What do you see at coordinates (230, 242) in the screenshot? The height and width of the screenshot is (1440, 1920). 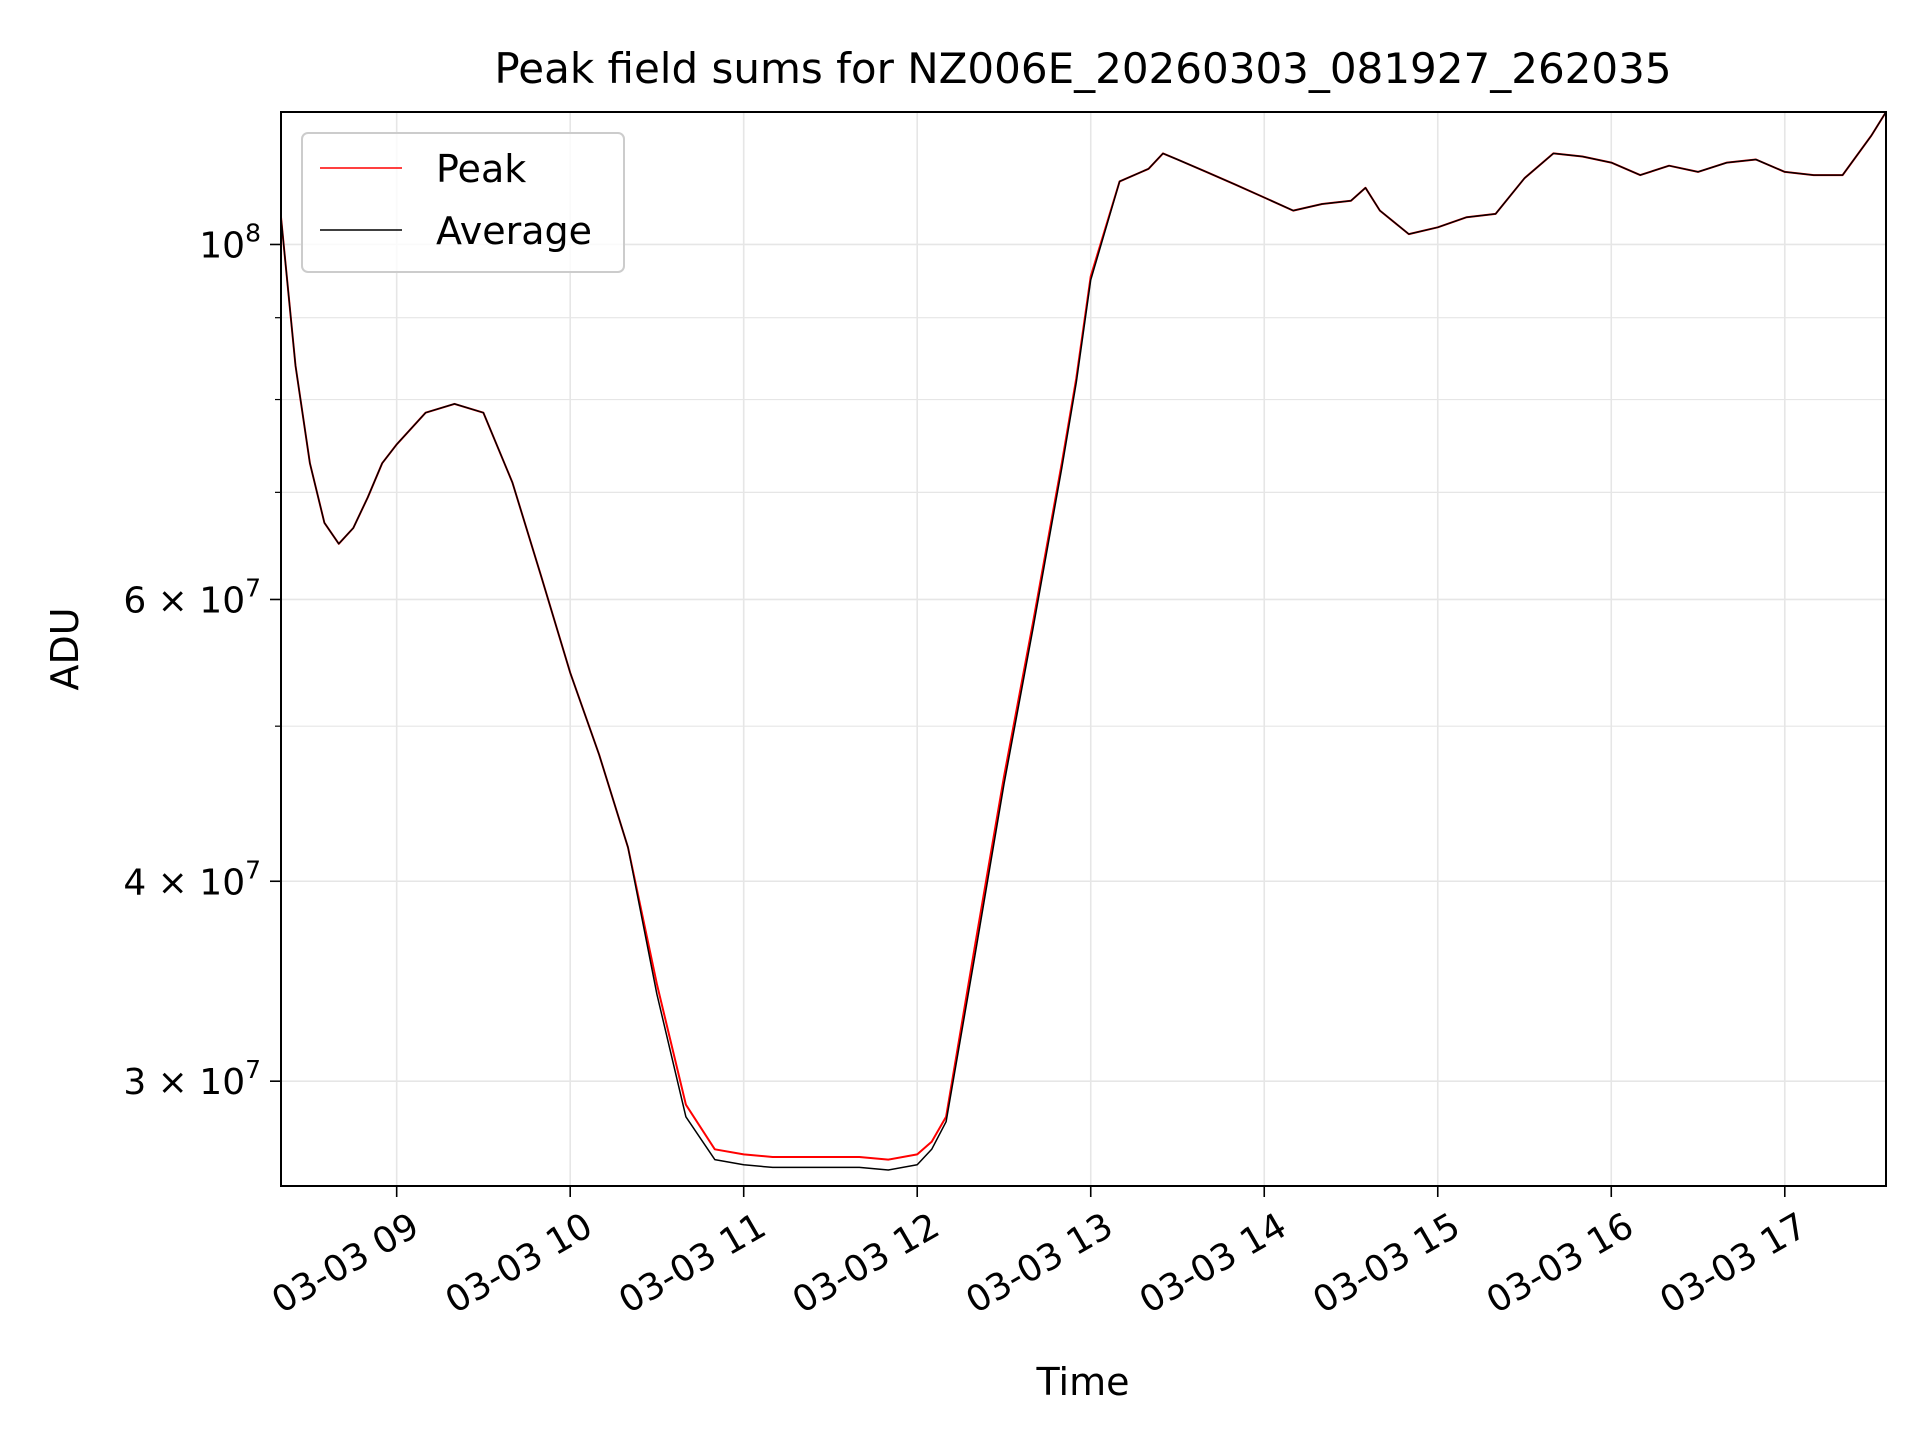 I see `y-tick-label: 108` at bounding box center [230, 242].